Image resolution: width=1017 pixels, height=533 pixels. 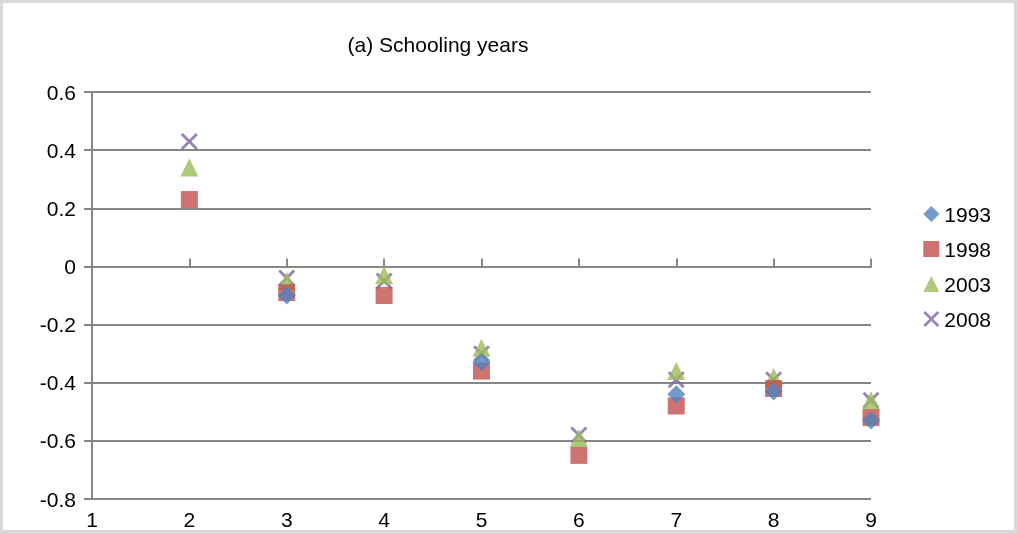 What do you see at coordinates (57, 441) in the screenshot?
I see `y-tick-label: -0.6` at bounding box center [57, 441].